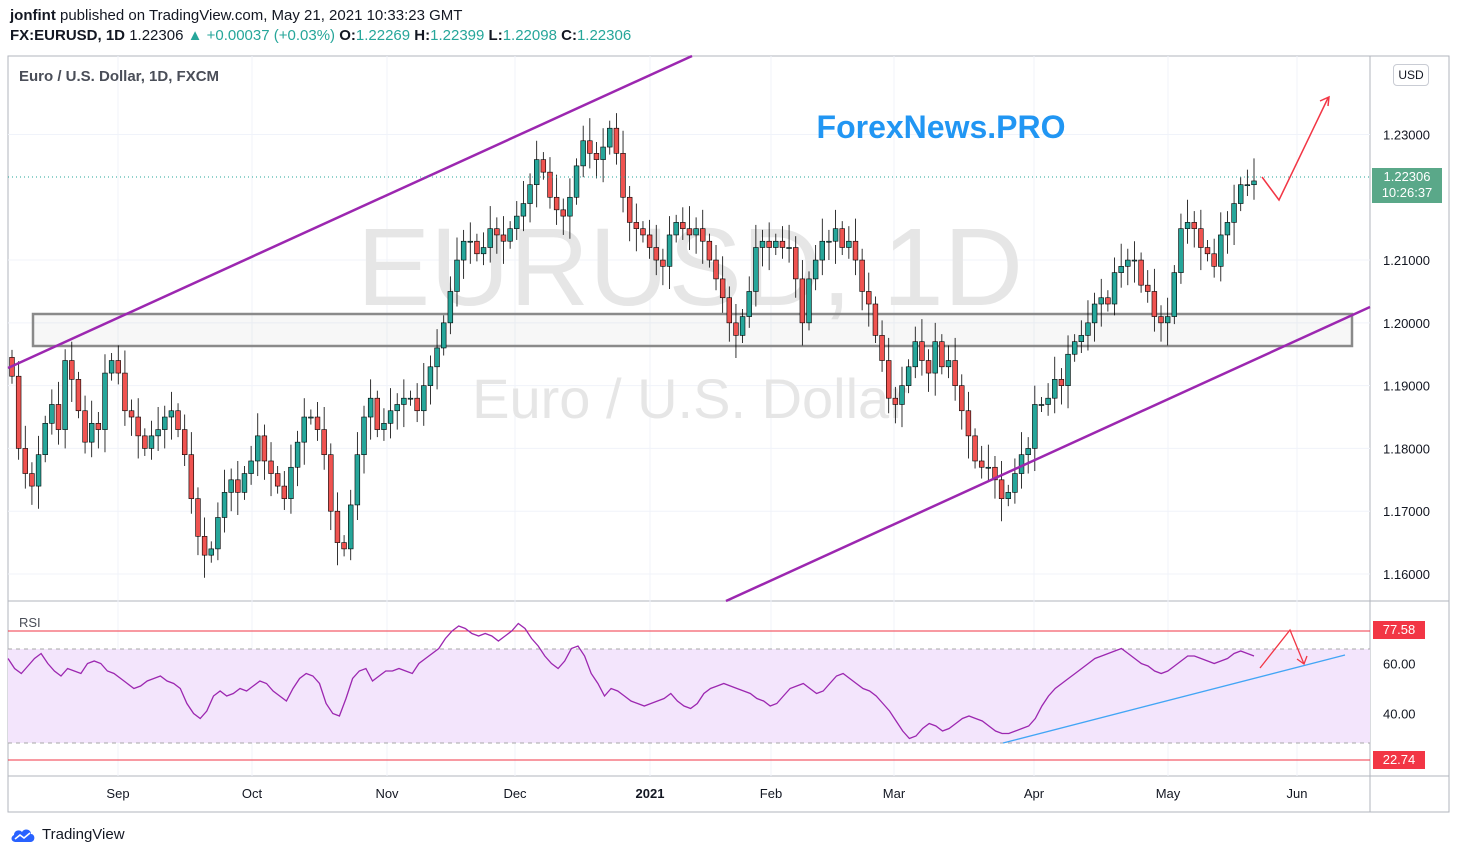 The width and height of the screenshot is (1457, 859). What do you see at coordinates (771, 793) in the screenshot?
I see `time-tick-label: Feb` at bounding box center [771, 793].